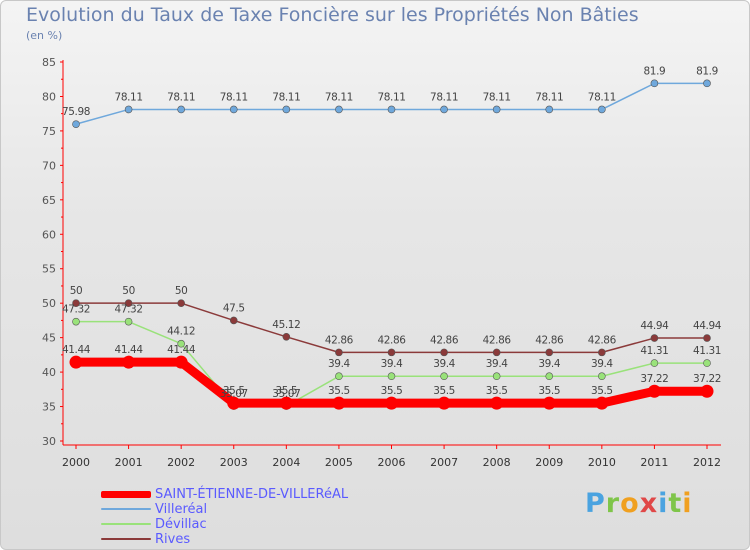  I want to click on x-tick-label: 2002, so click(181, 462).